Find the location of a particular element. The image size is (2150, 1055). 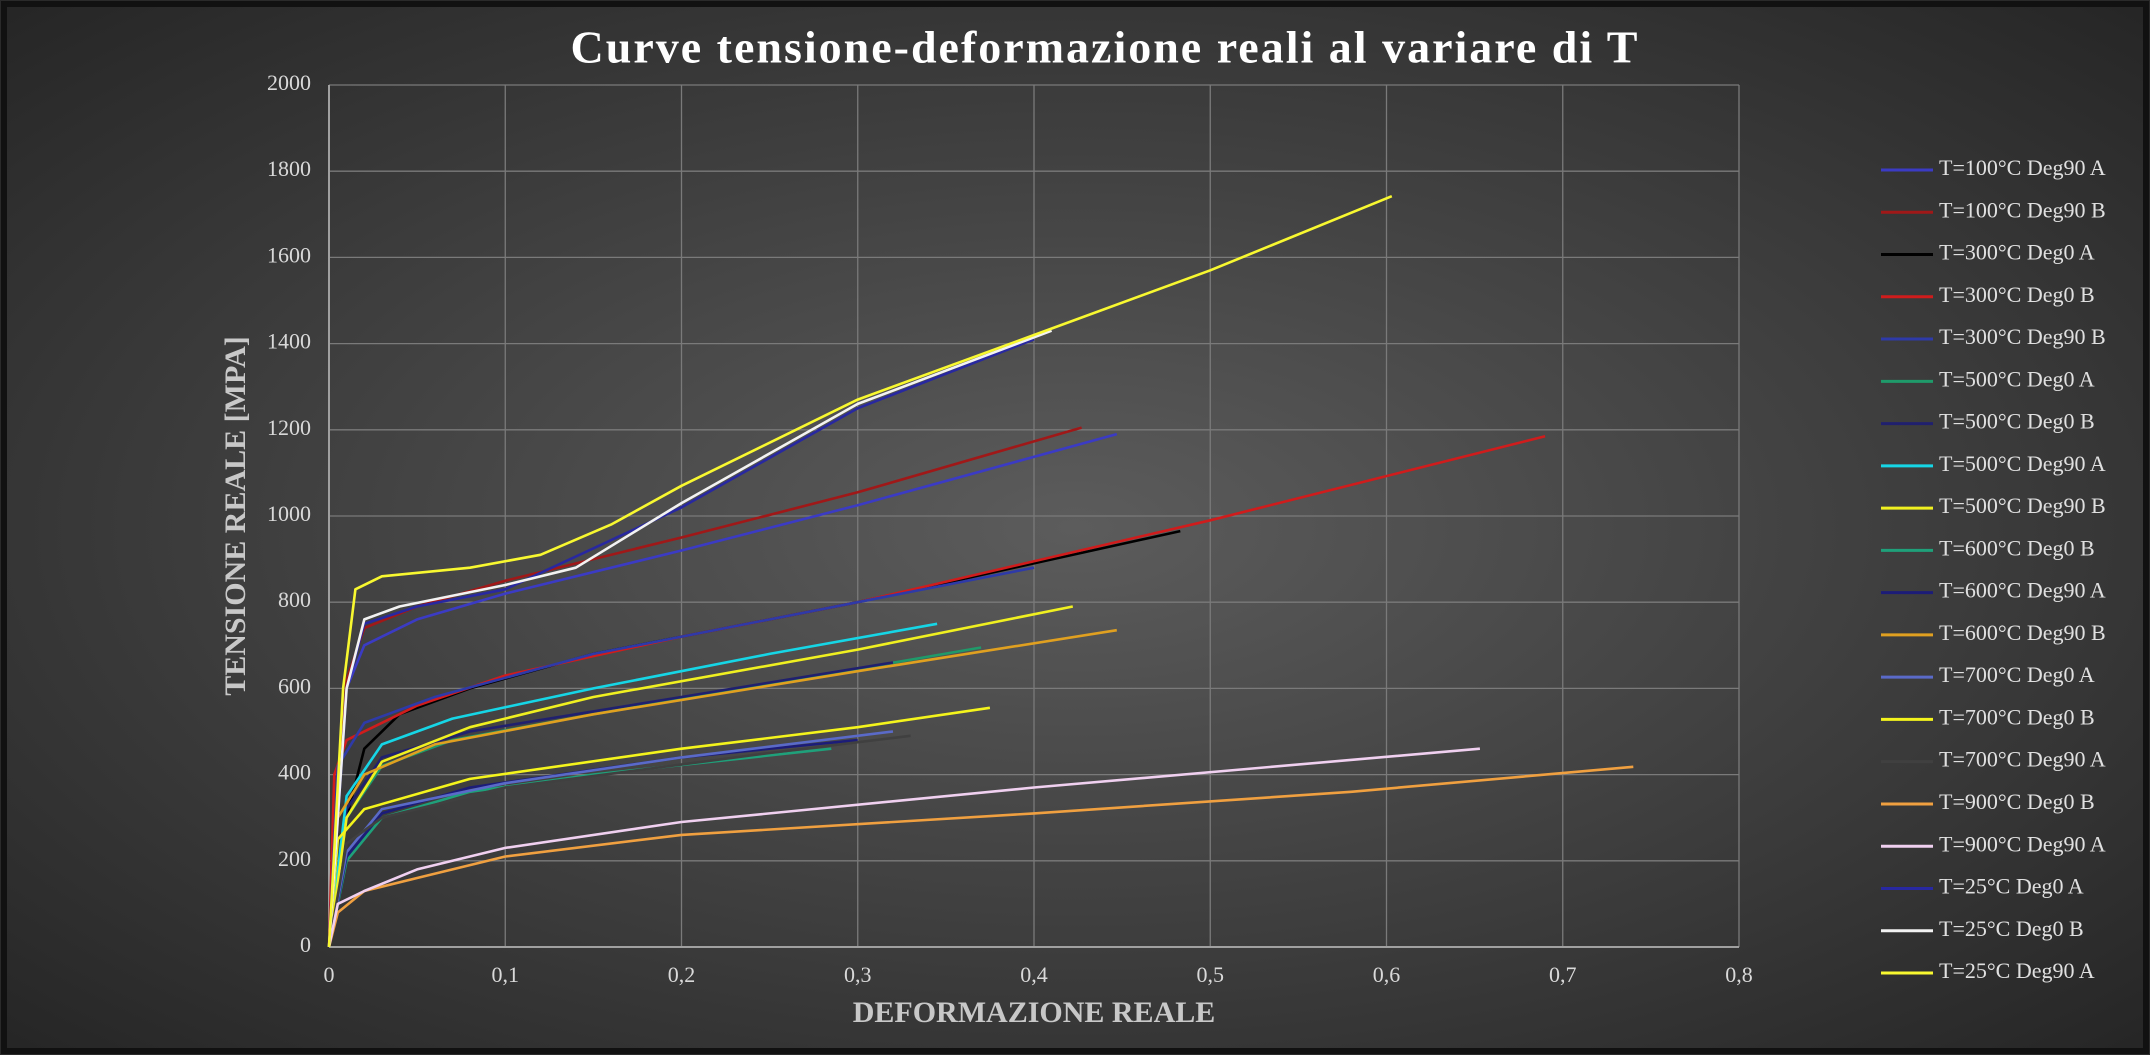

y-tick-label: 200 is located at coordinates (294, 858).